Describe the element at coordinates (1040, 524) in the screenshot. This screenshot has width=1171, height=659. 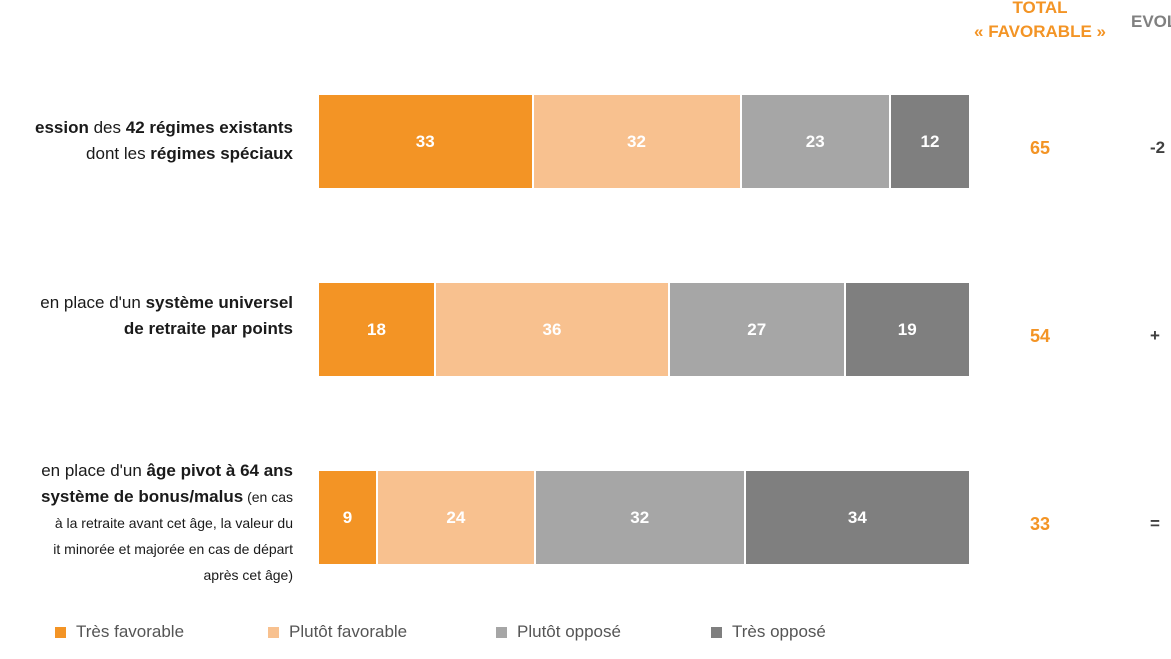
I see `total-favorable-value: 33` at that location.